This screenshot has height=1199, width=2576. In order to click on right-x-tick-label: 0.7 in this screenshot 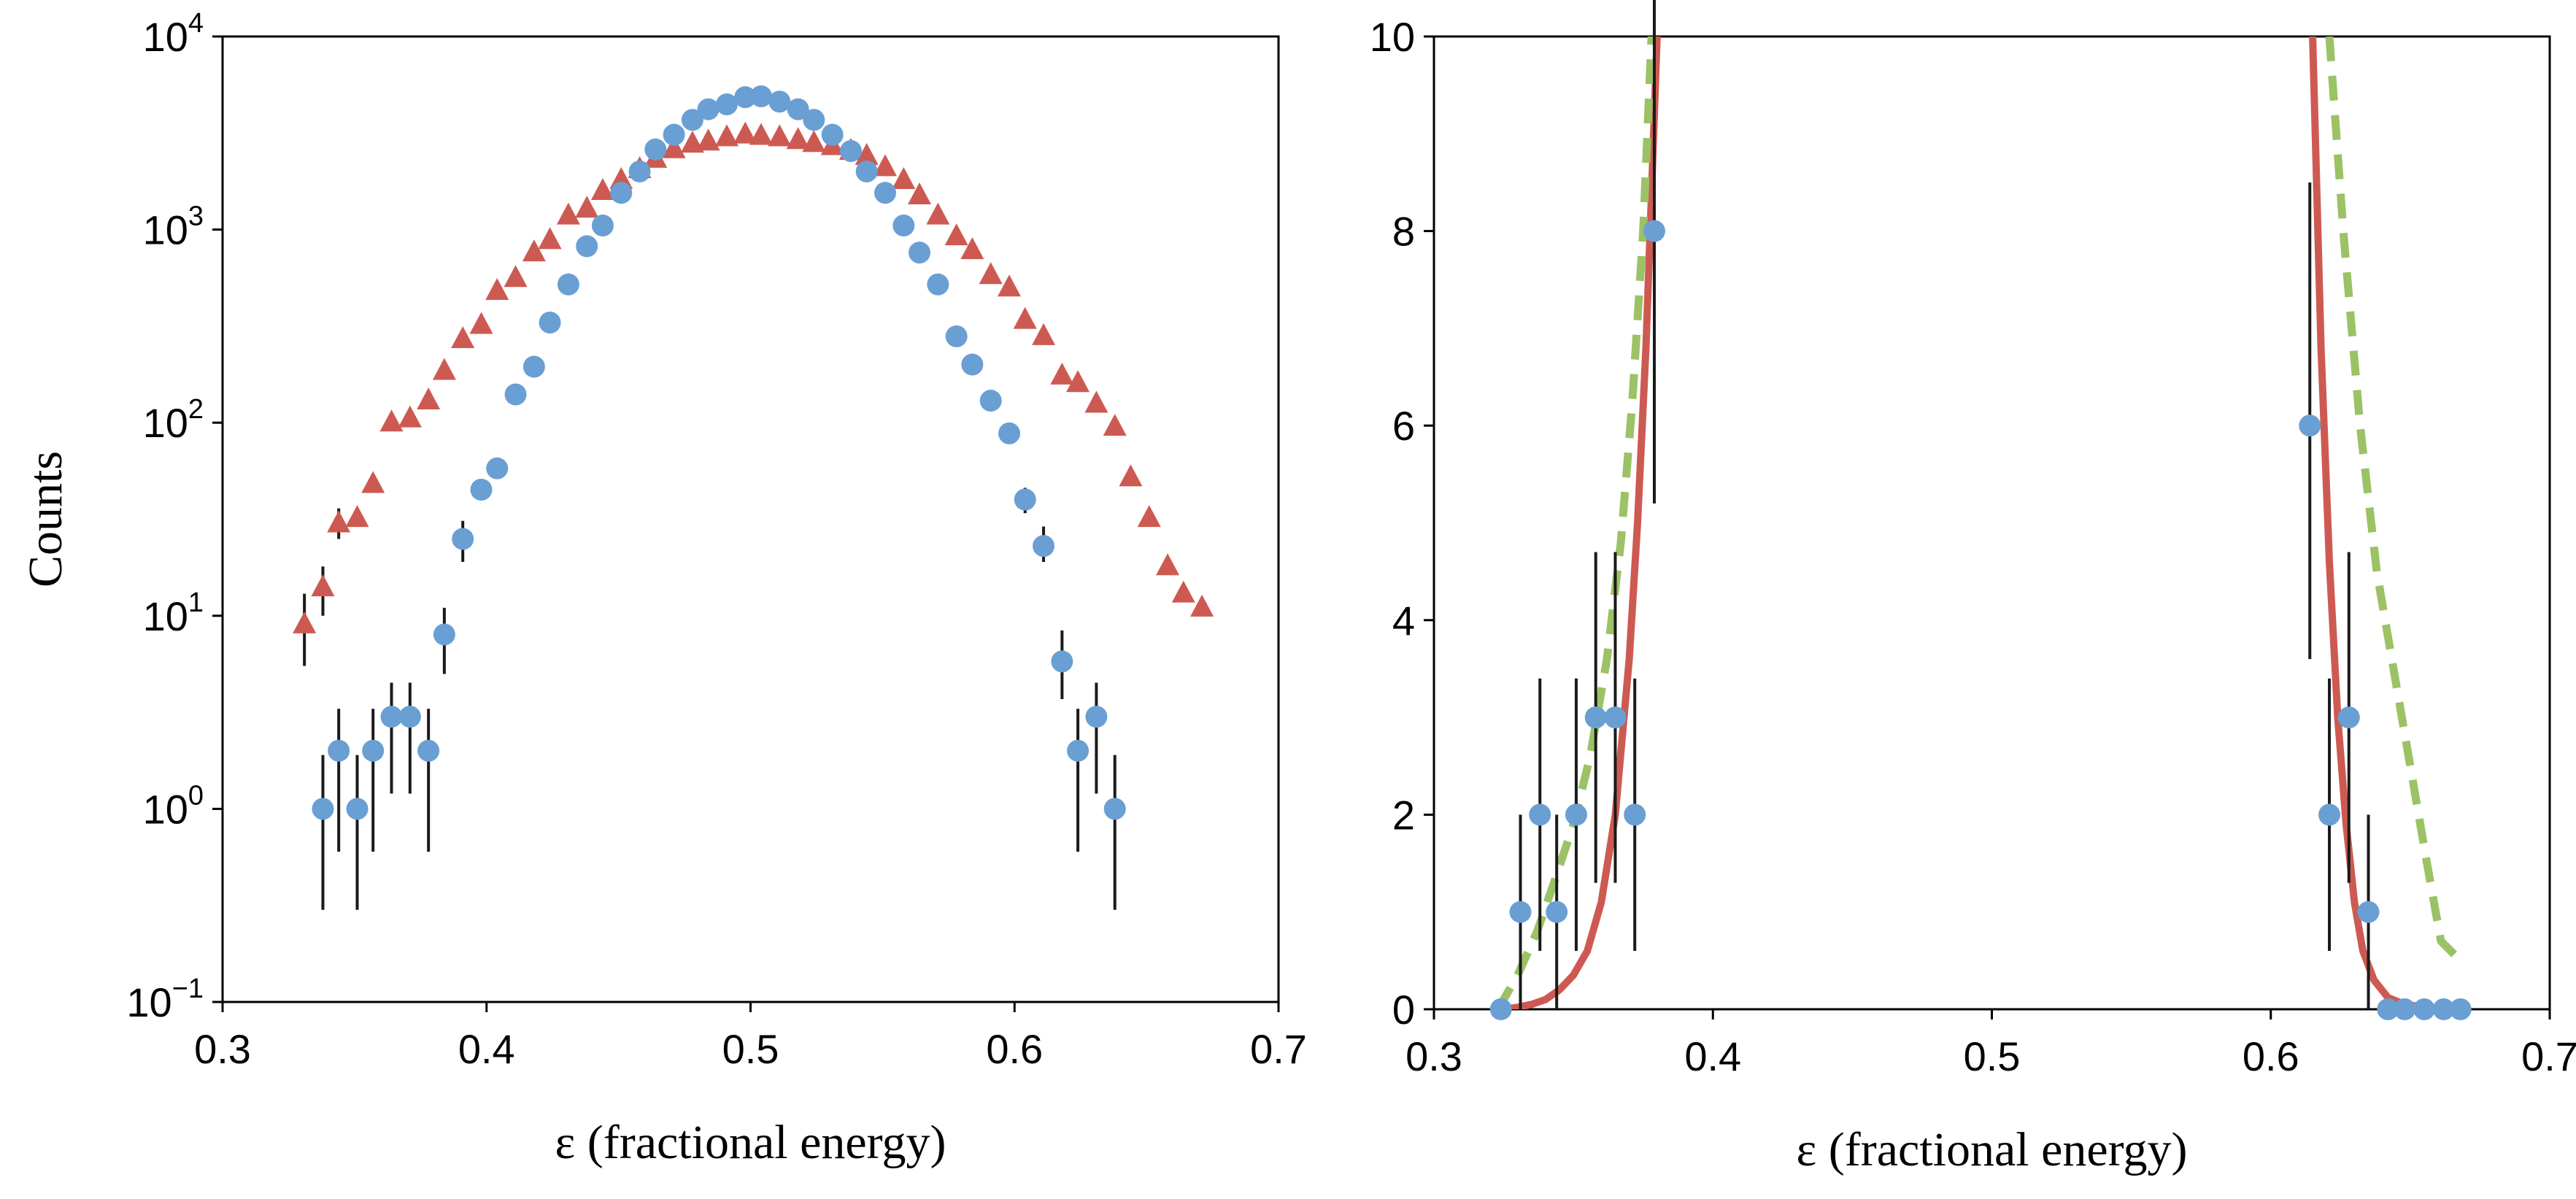, I will do `click(2548, 1056)`.